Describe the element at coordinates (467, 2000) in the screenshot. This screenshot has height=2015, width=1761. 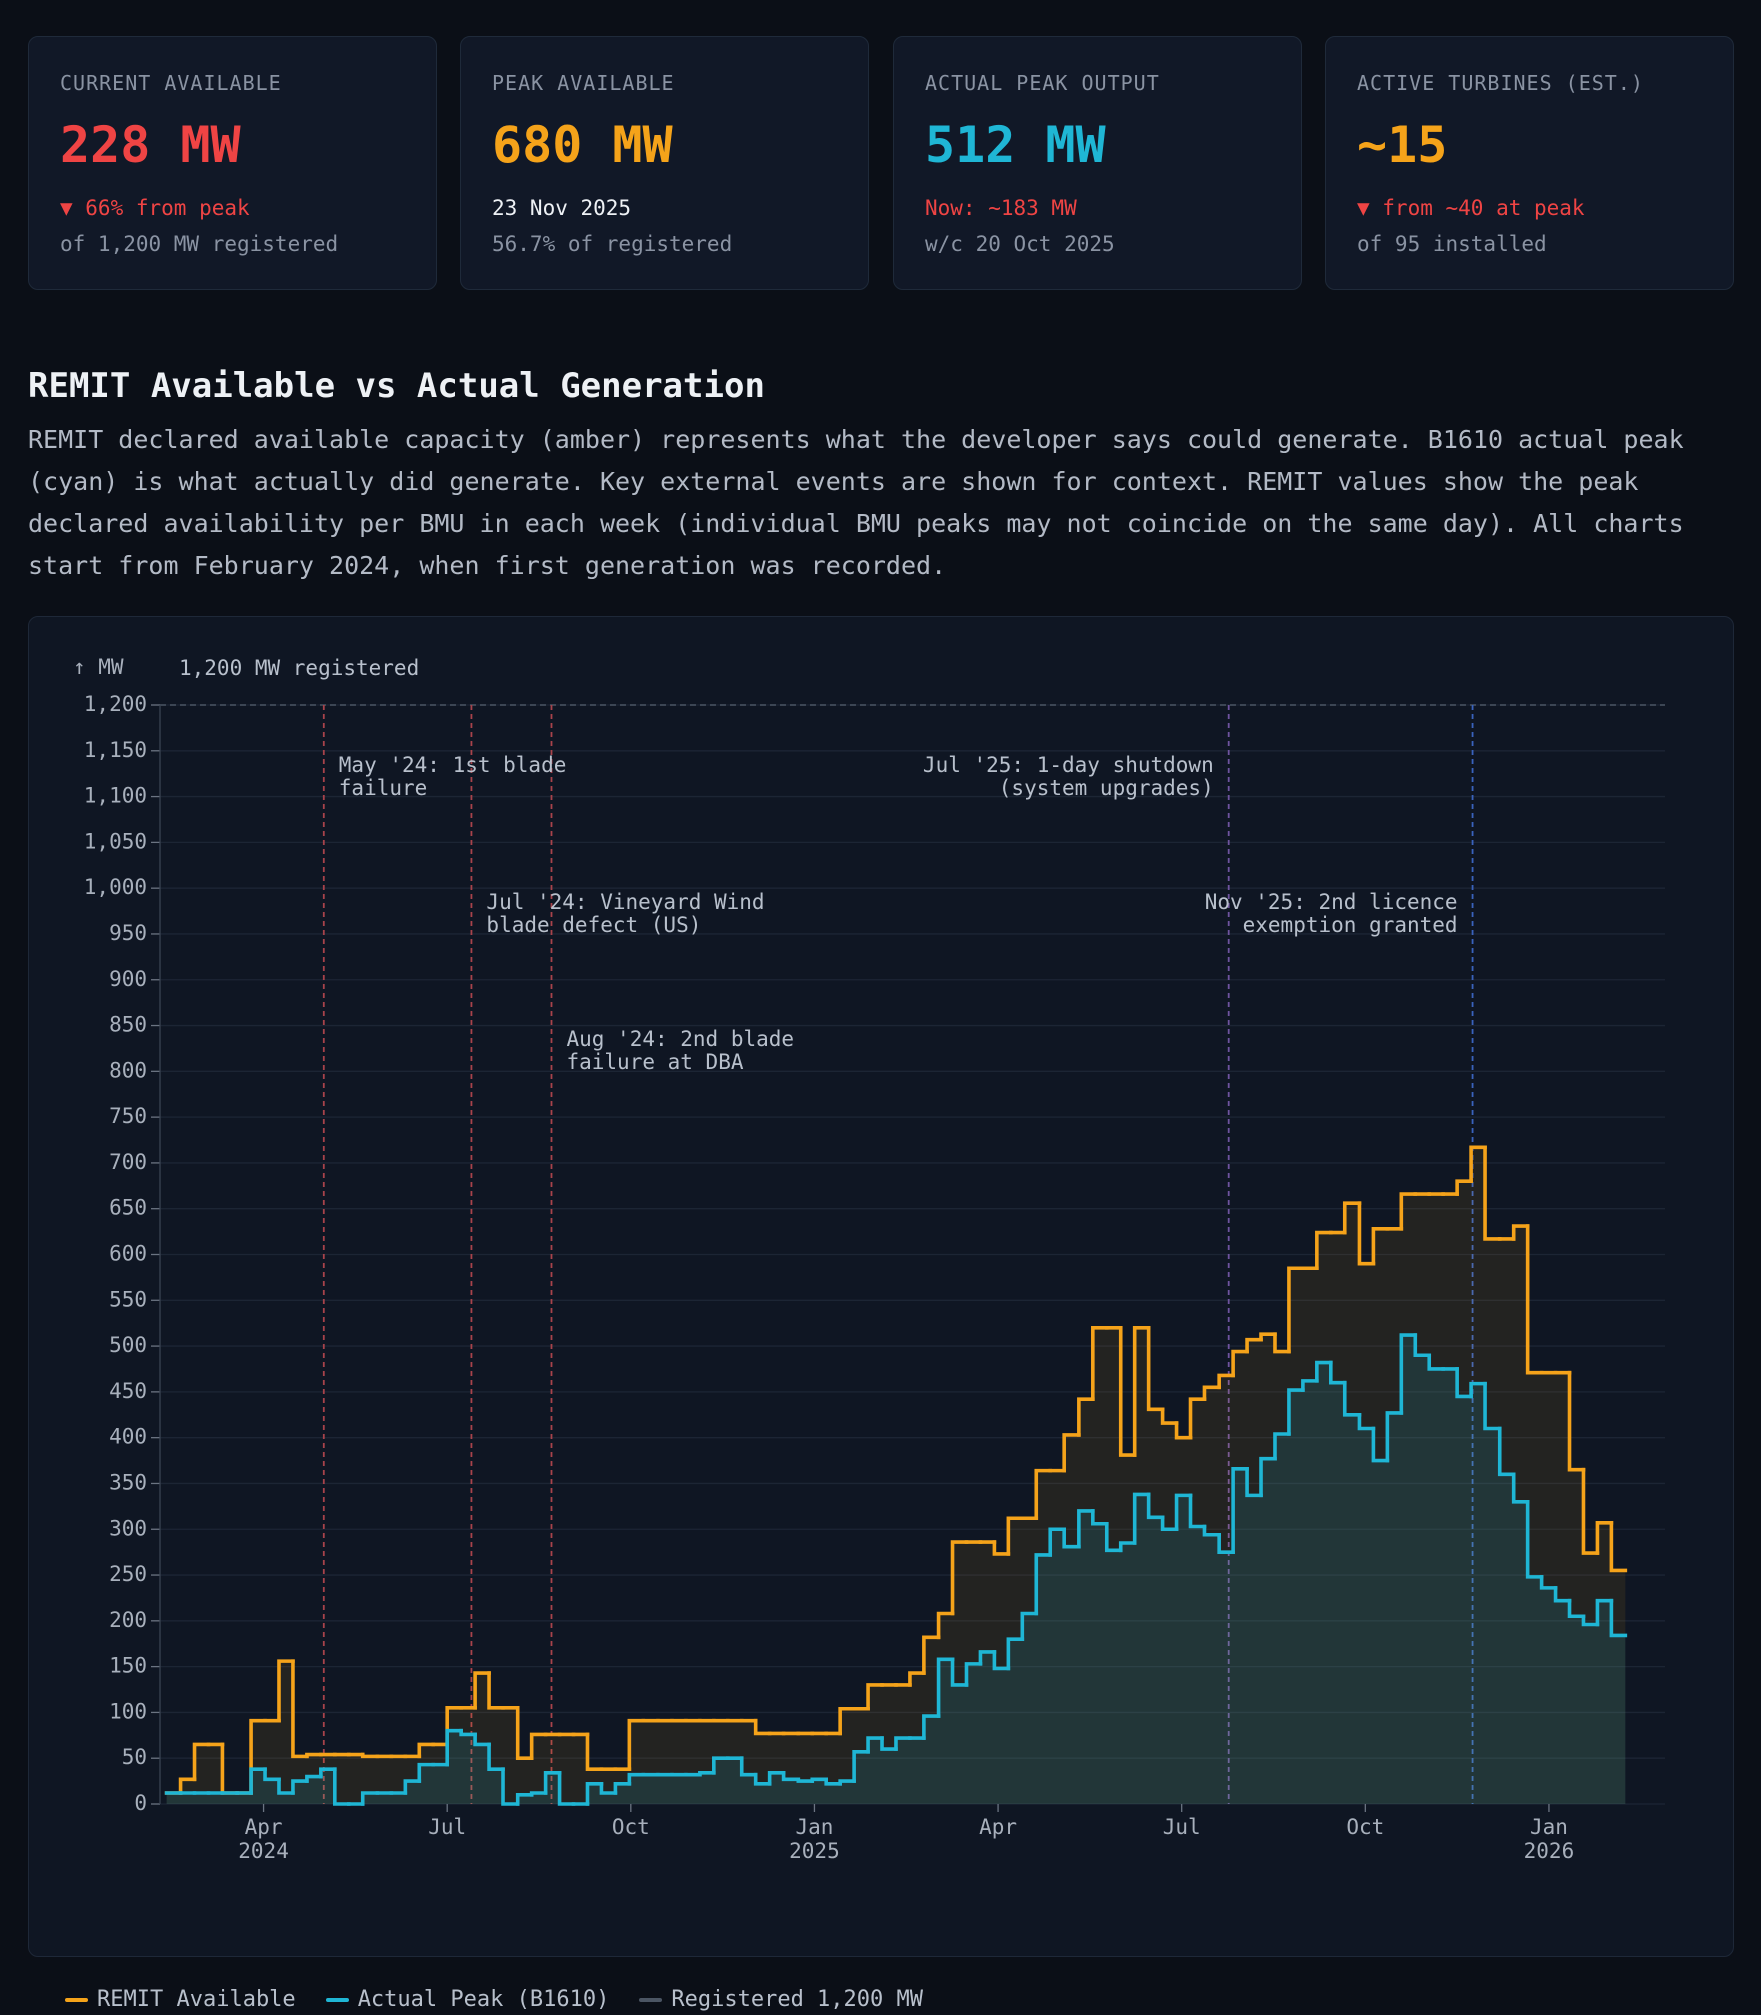
I see `legend-item: Actual Peak (B1610)` at that location.